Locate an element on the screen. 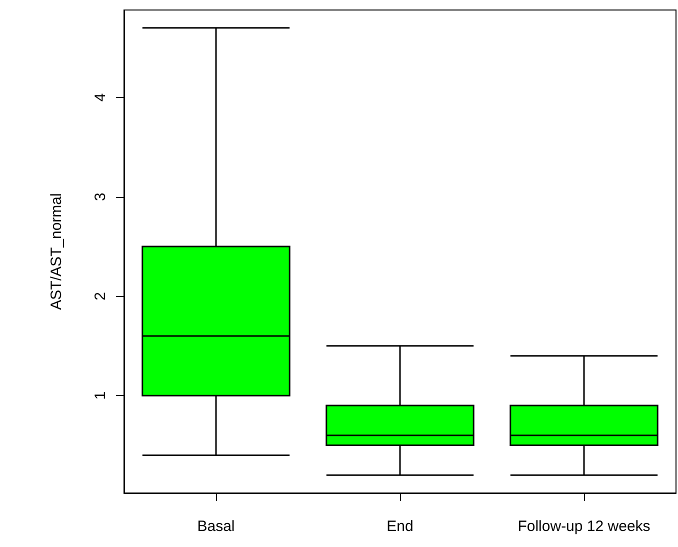  x-tick-label: Follow-up 12 weeks is located at coordinates (584, 526).